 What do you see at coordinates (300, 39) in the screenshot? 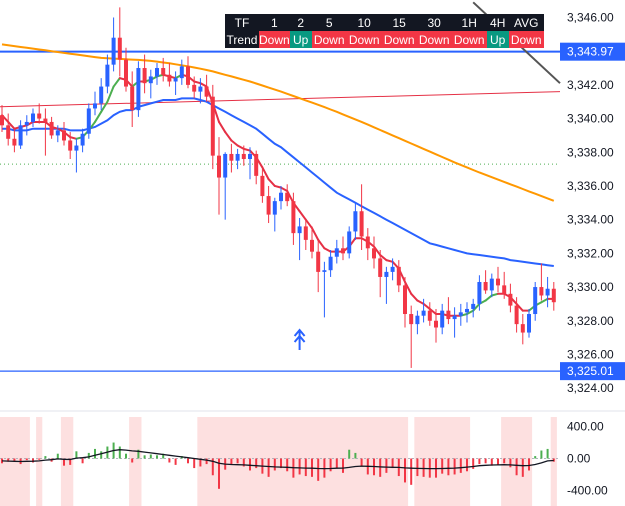
I see `trend-2: Up` at bounding box center [300, 39].